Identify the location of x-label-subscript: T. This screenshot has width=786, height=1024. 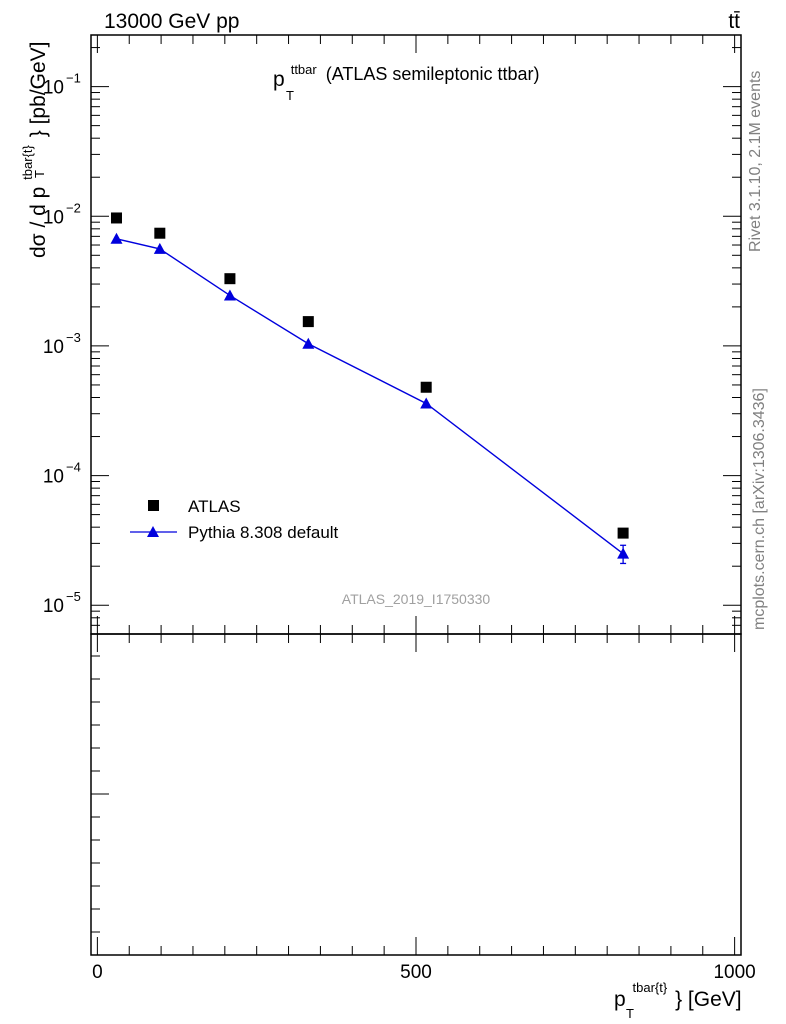
(630, 1013).